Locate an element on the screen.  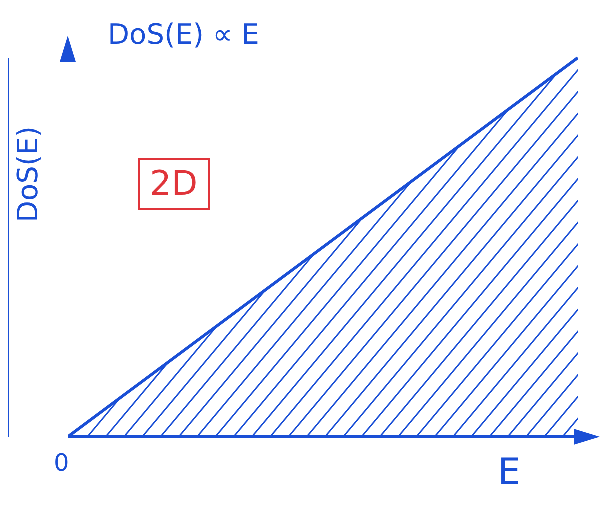
text: 0 is located at coordinates (62, 463).